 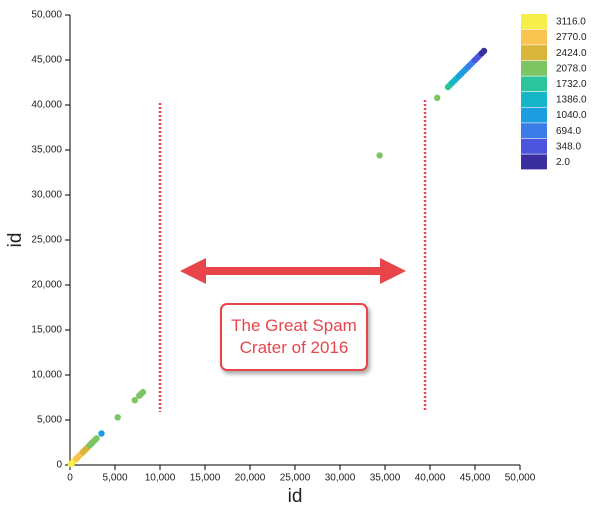 I want to click on x-tick-label: 25,000, so click(x=295, y=478).